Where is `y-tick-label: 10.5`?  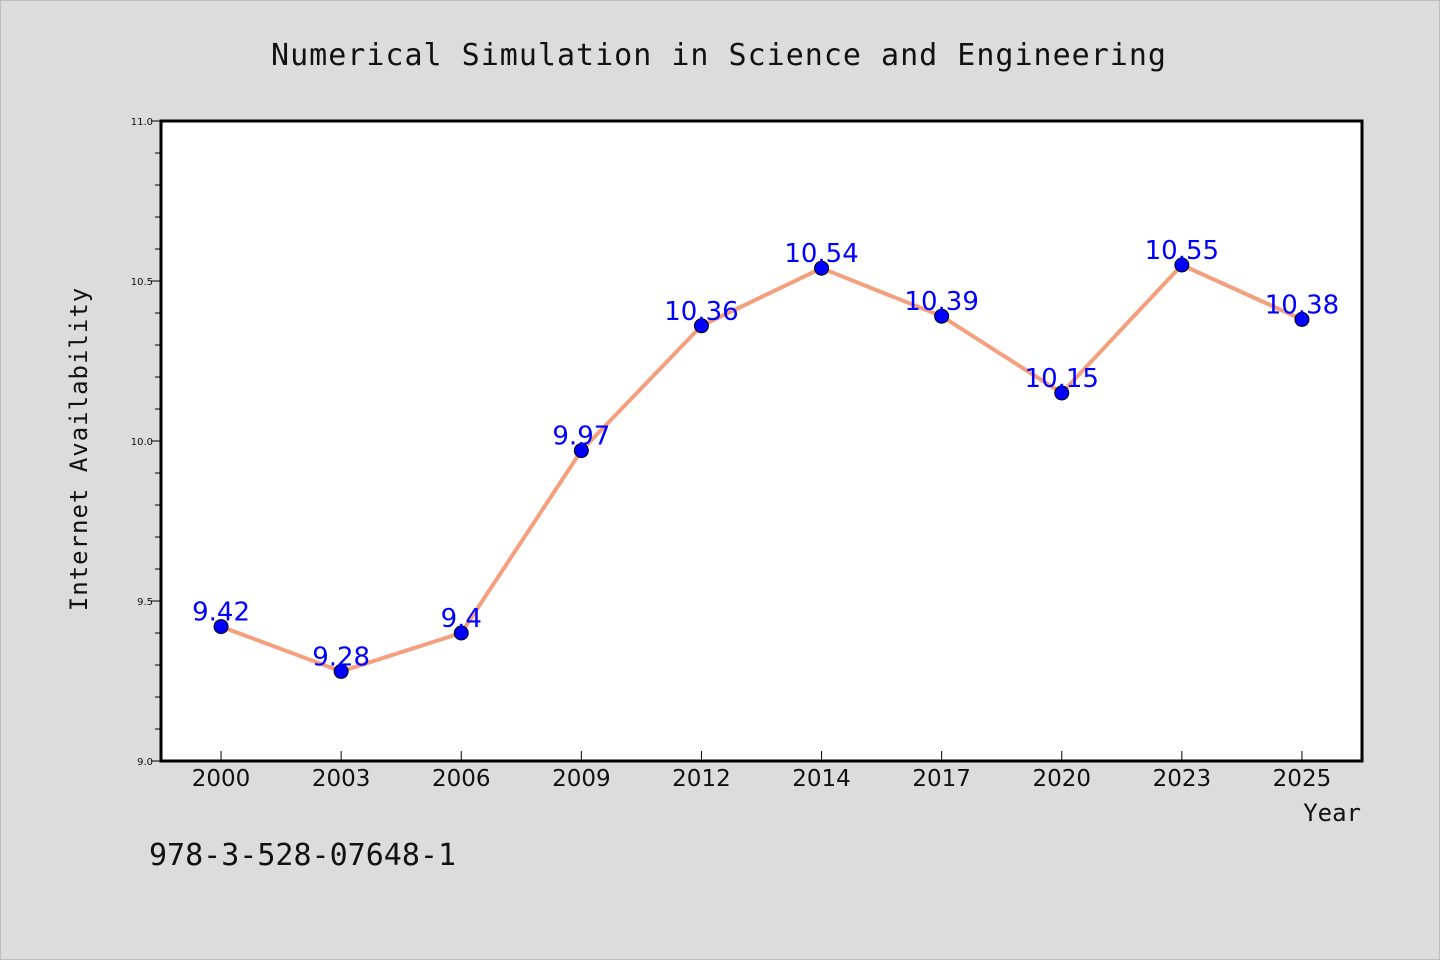
y-tick-label: 10.5 is located at coordinates (142, 282).